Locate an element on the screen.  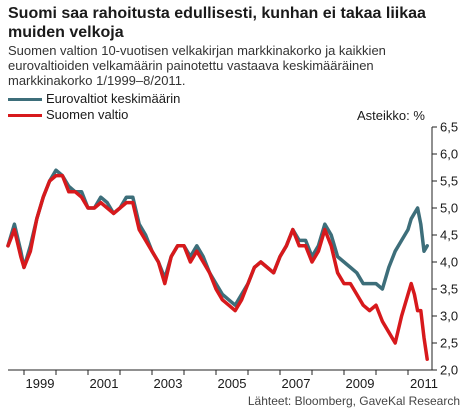
x-tick-label: 2003 is located at coordinates (168, 383).